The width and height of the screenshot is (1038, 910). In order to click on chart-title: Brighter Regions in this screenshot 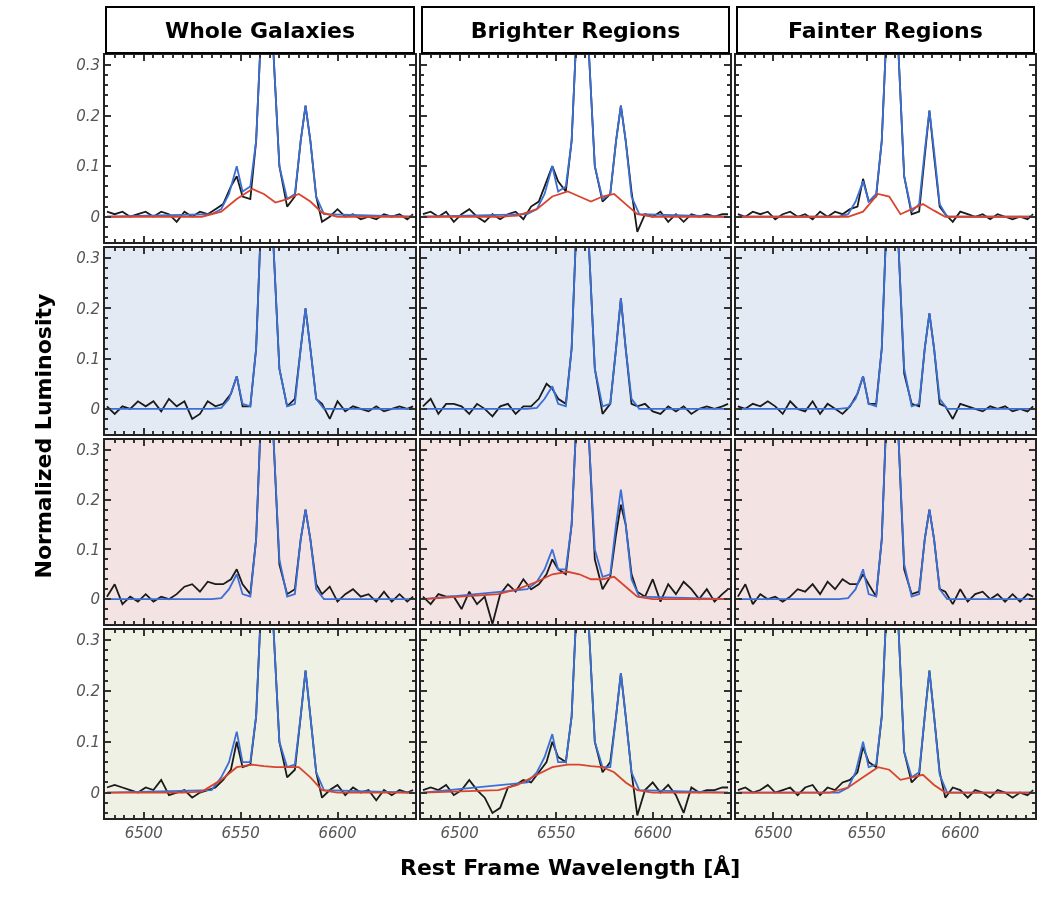, I will do `click(575, 30)`.